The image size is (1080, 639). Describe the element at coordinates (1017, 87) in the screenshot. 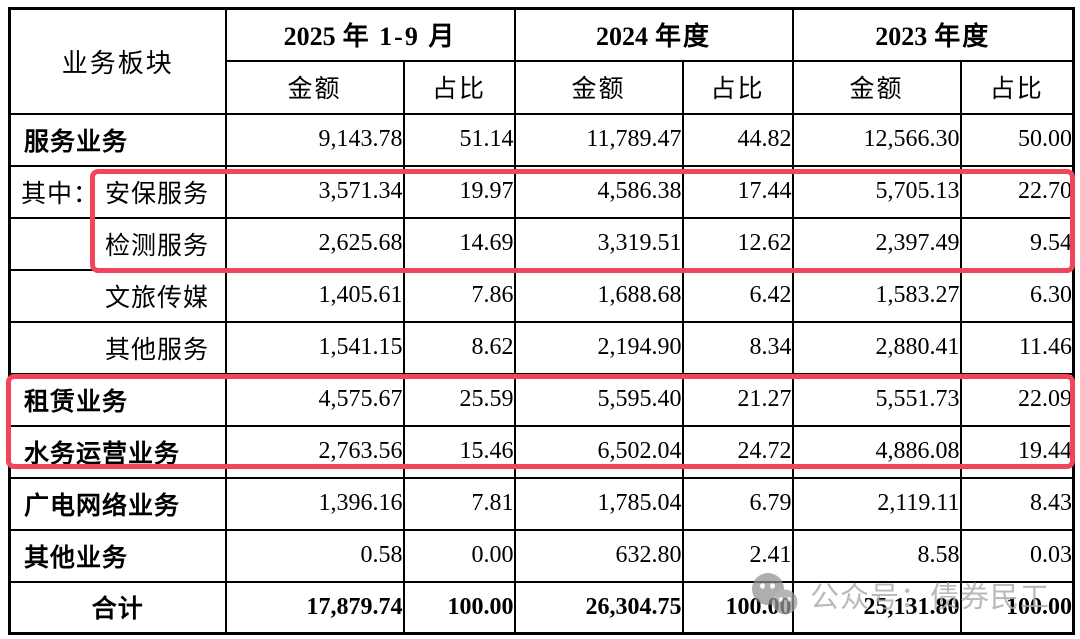

I see `share-header-2023: 占比` at that location.